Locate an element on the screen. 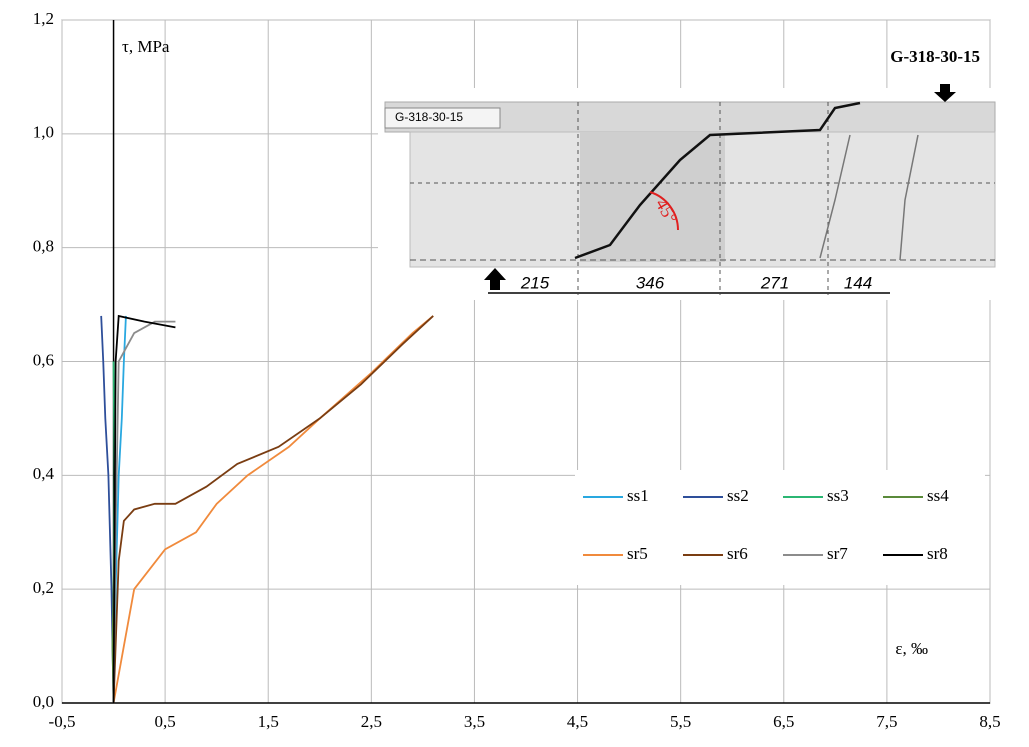 This screenshot has width=1029, height=747. x-tick-label: 0,5 is located at coordinates (164, 721).